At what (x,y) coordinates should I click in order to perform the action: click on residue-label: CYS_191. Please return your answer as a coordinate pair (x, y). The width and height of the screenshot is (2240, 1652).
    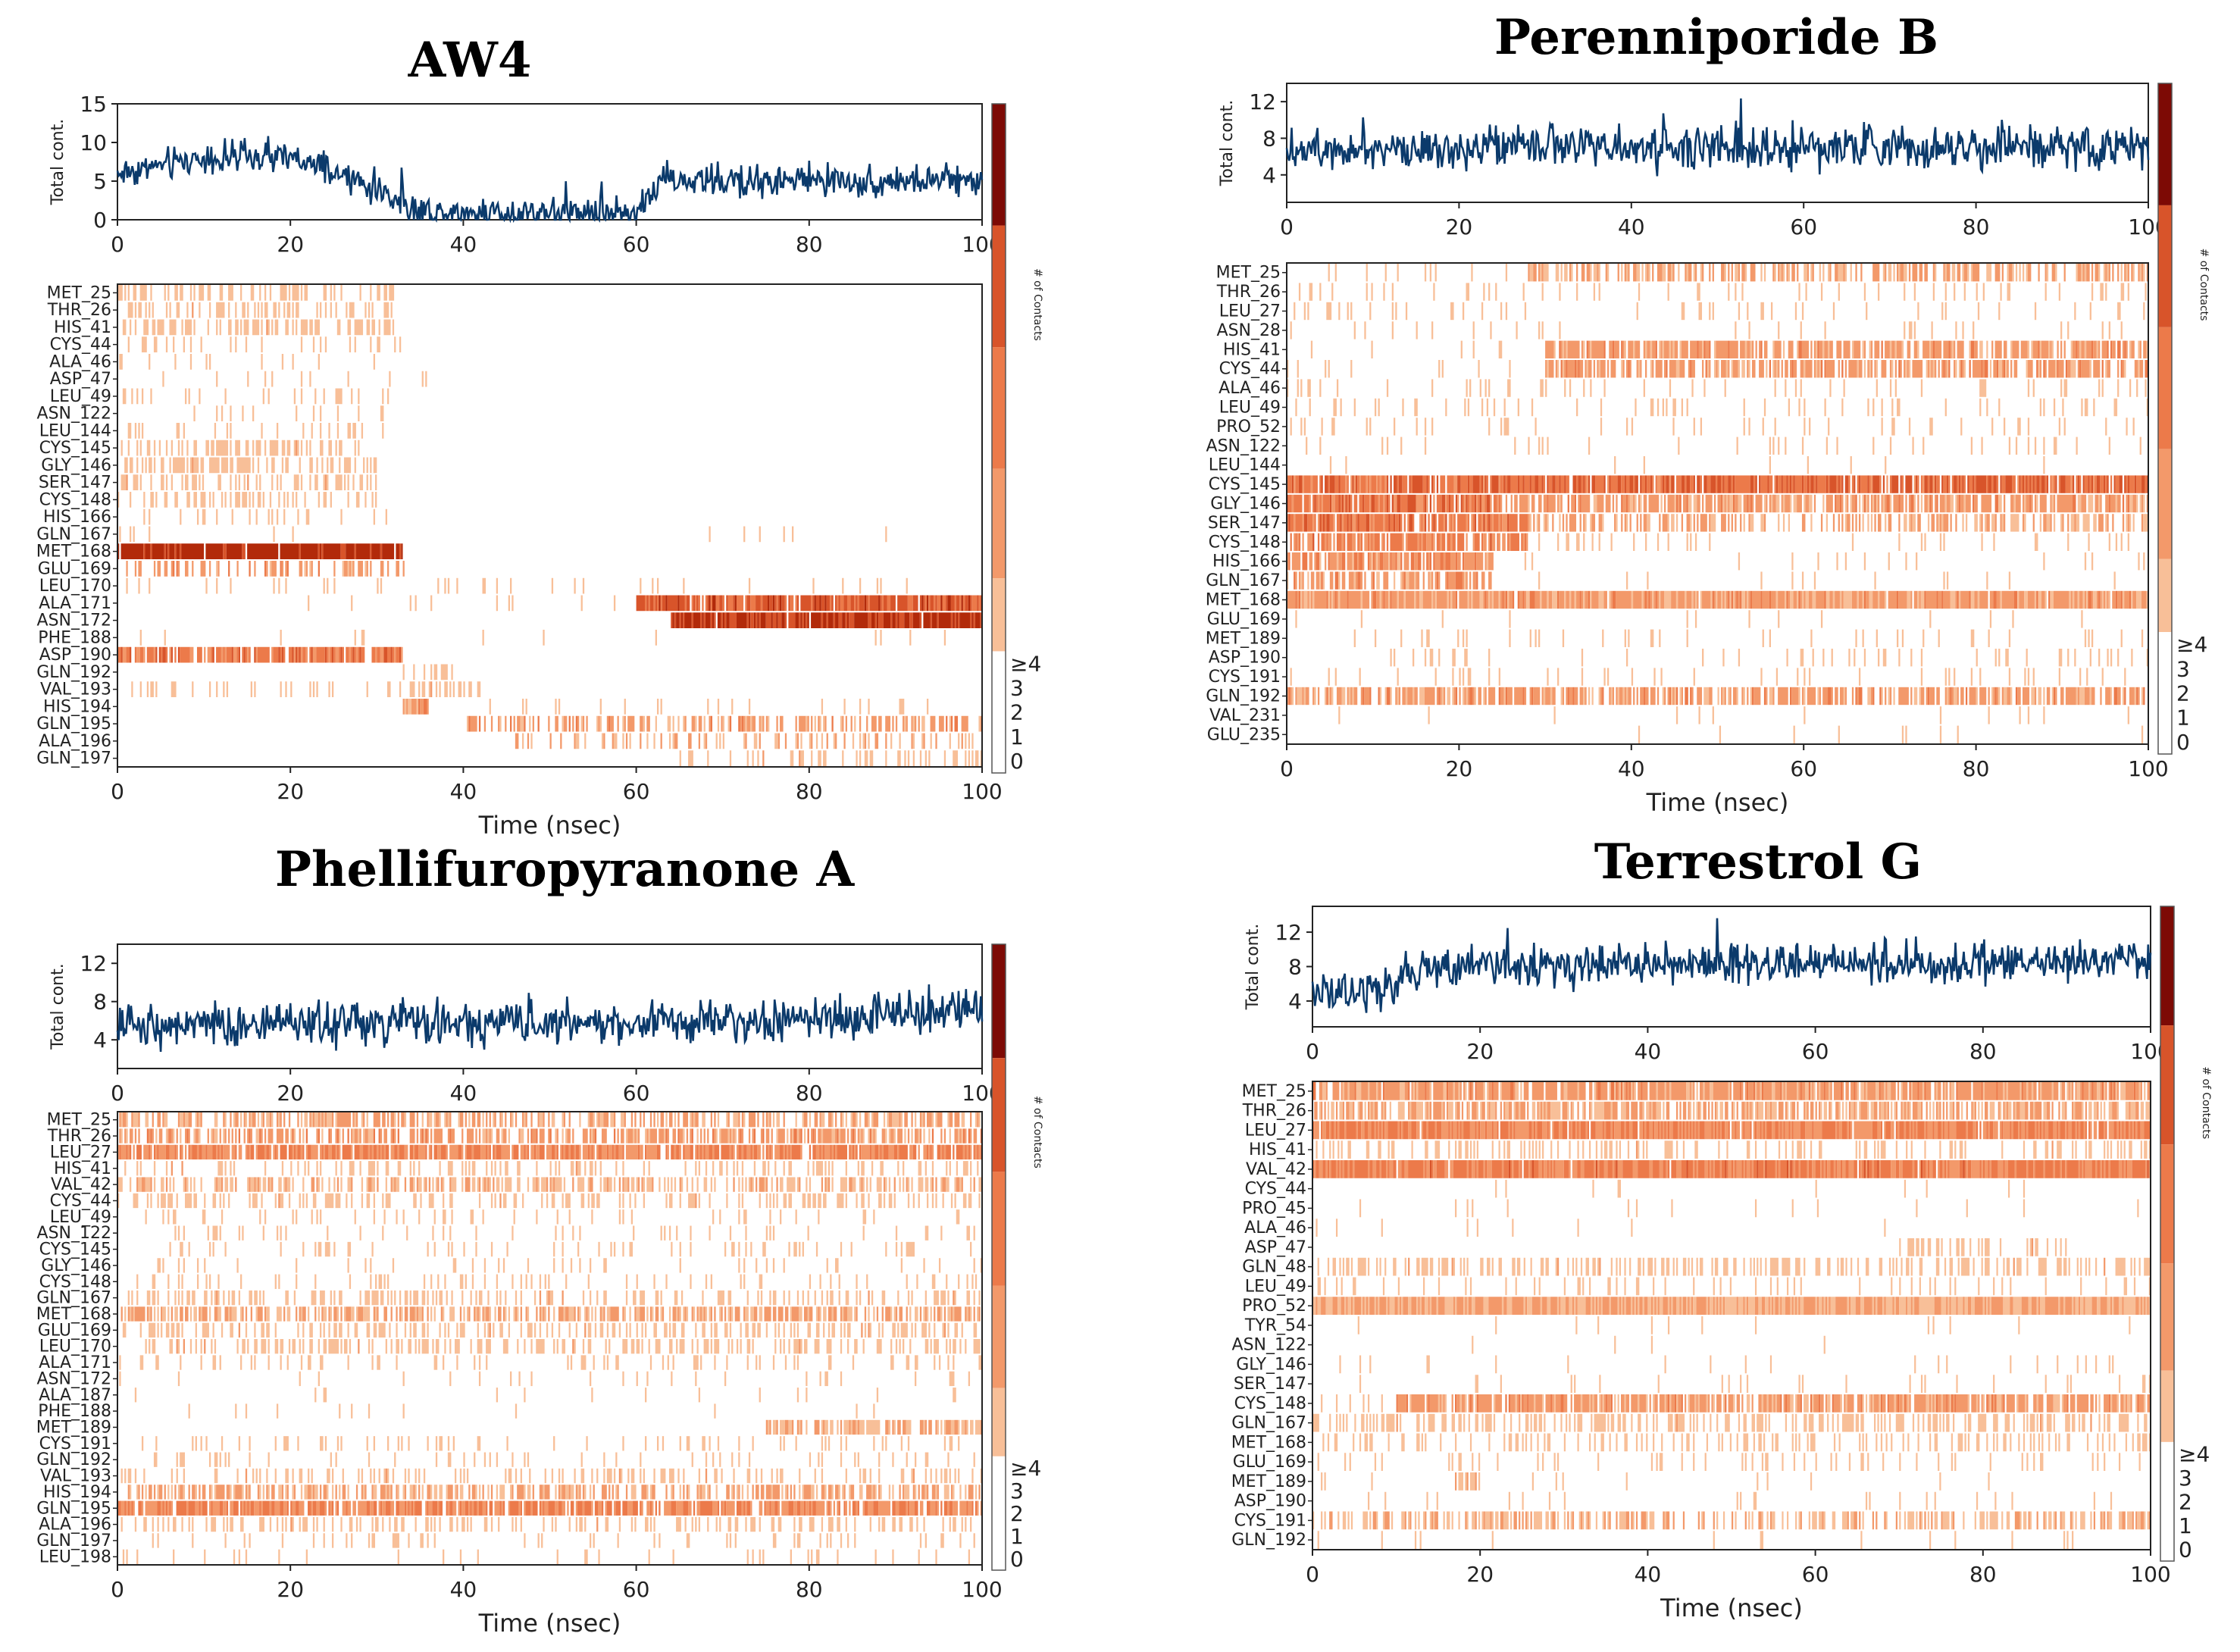
    Looking at the image, I should click on (1245, 677).